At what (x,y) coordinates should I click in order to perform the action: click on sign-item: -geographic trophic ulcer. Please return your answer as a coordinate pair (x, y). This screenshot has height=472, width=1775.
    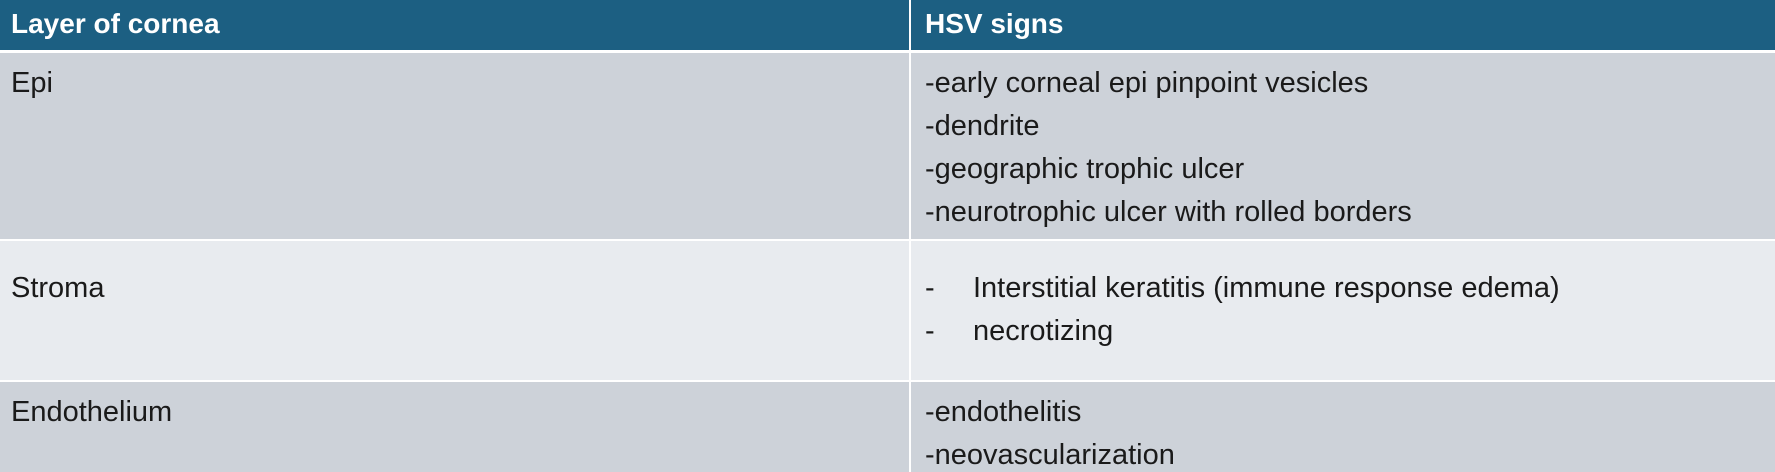
    Looking at the image, I should click on (1085, 169).